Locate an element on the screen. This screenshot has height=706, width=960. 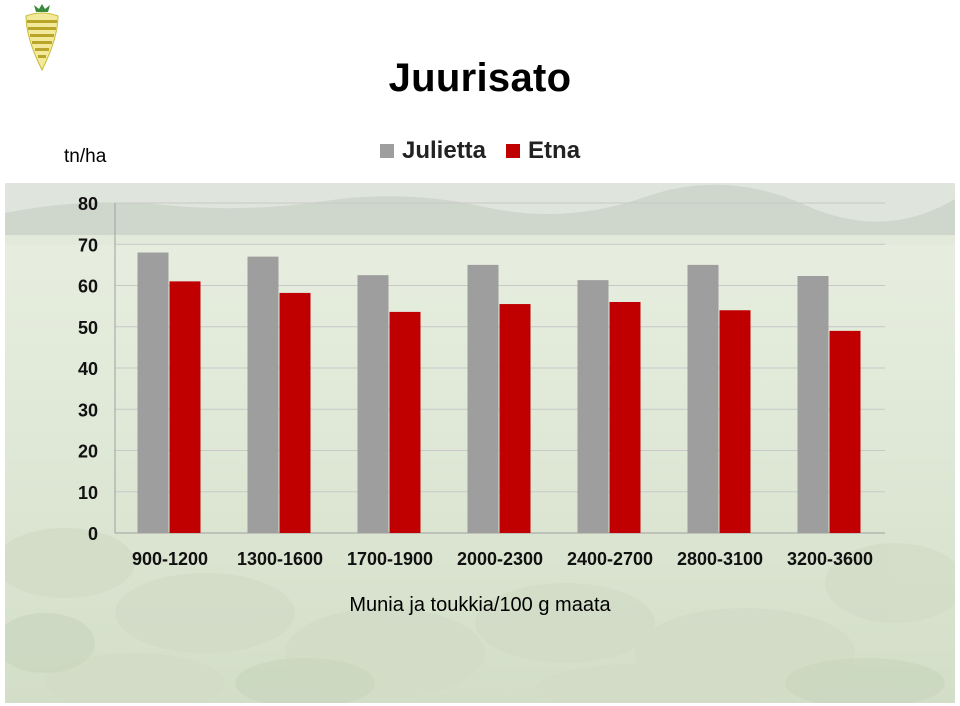
y-tick-label: 50 is located at coordinates (88, 328).